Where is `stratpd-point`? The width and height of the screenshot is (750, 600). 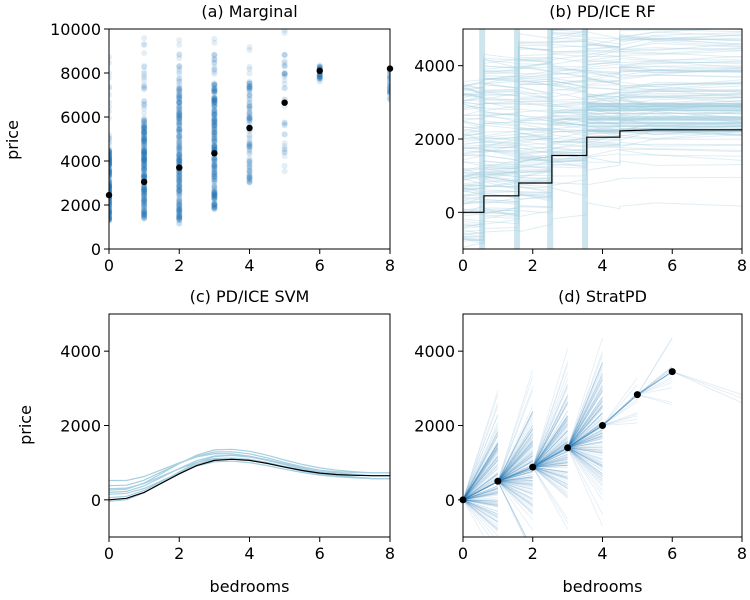 stratpd-point is located at coordinates (672, 372).